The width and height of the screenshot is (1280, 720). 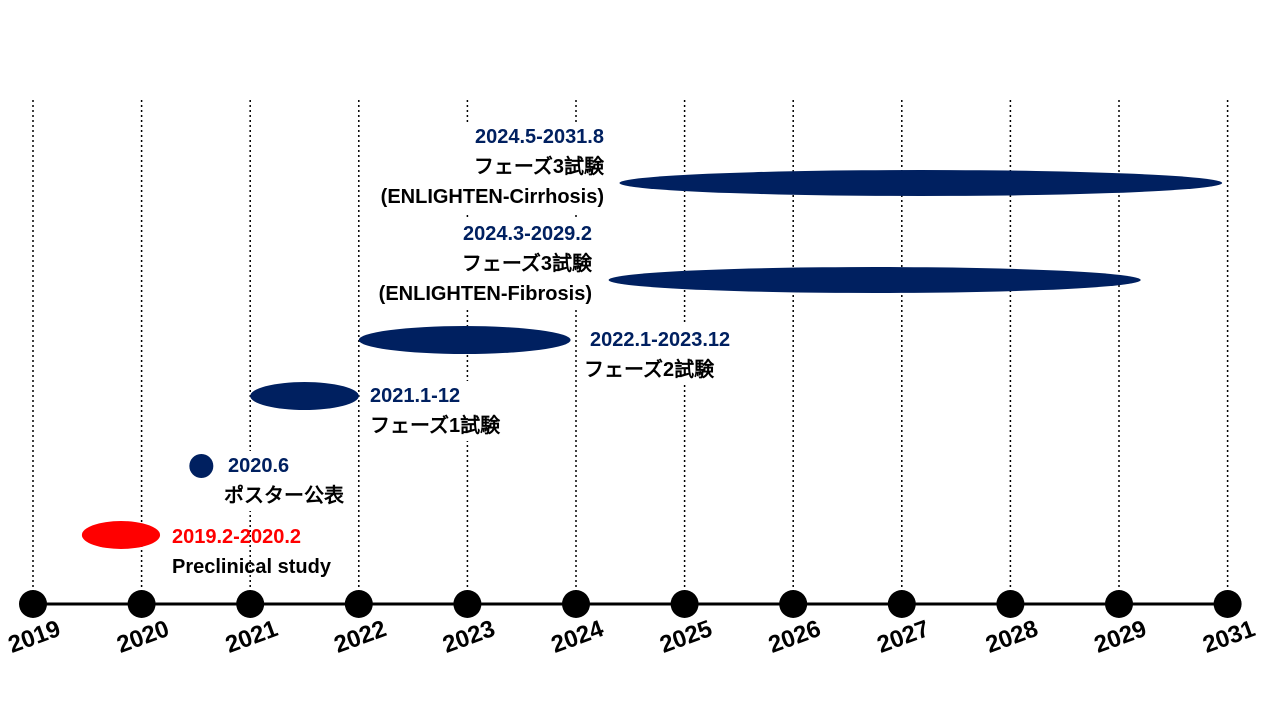 I want to click on axis-tick-label: 2031, so click(x=1228, y=637).